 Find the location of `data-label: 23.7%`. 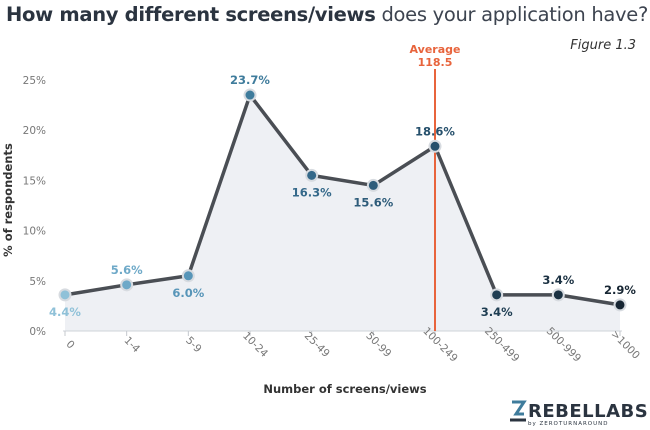

data-label: 23.7% is located at coordinates (250, 80).